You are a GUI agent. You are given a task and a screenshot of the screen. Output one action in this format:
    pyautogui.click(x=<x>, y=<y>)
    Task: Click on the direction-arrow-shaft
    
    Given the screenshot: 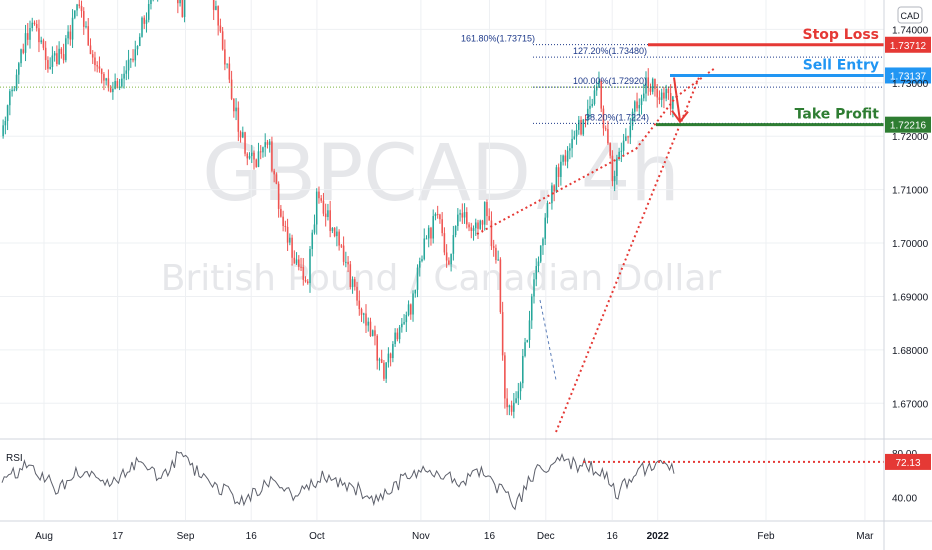 What is the action you would take?
    pyautogui.click(x=677, y=99)
    